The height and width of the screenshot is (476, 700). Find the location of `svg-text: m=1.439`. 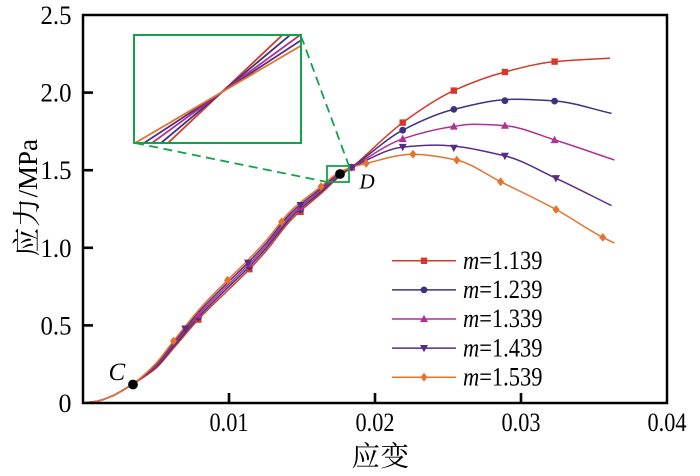

svg-text: m=1.439 is located at coordinates (503, 347).